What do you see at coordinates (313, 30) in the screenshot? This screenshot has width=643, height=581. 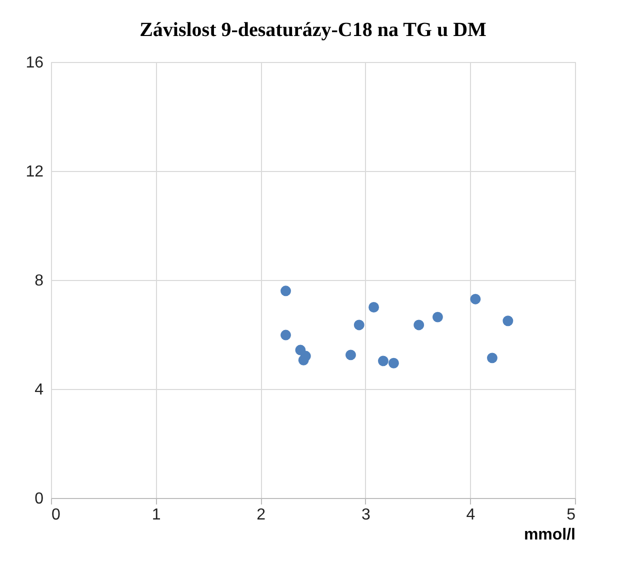 I see `chart-title: Závislost 9-desaturázy-C18 na TG u DM` at bounding box center [313, 30].